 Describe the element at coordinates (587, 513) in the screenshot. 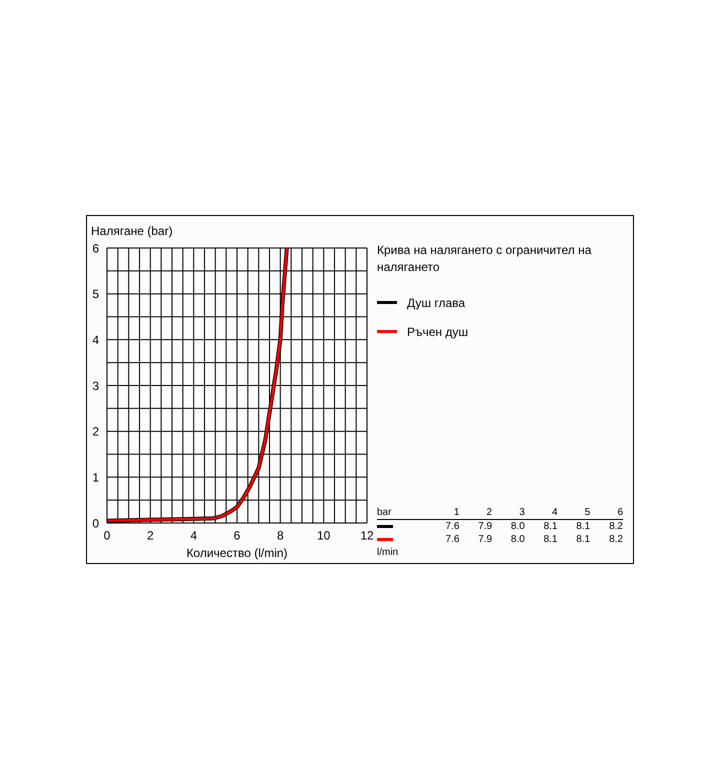

I see `text: 5` at that location.